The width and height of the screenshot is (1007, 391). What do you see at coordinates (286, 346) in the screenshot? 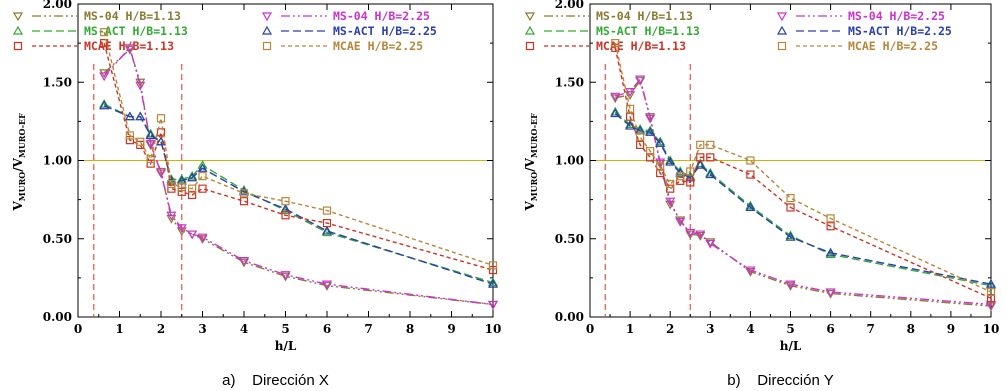
I see `x-axis-label: h/L` at bounding box center [286, 346].